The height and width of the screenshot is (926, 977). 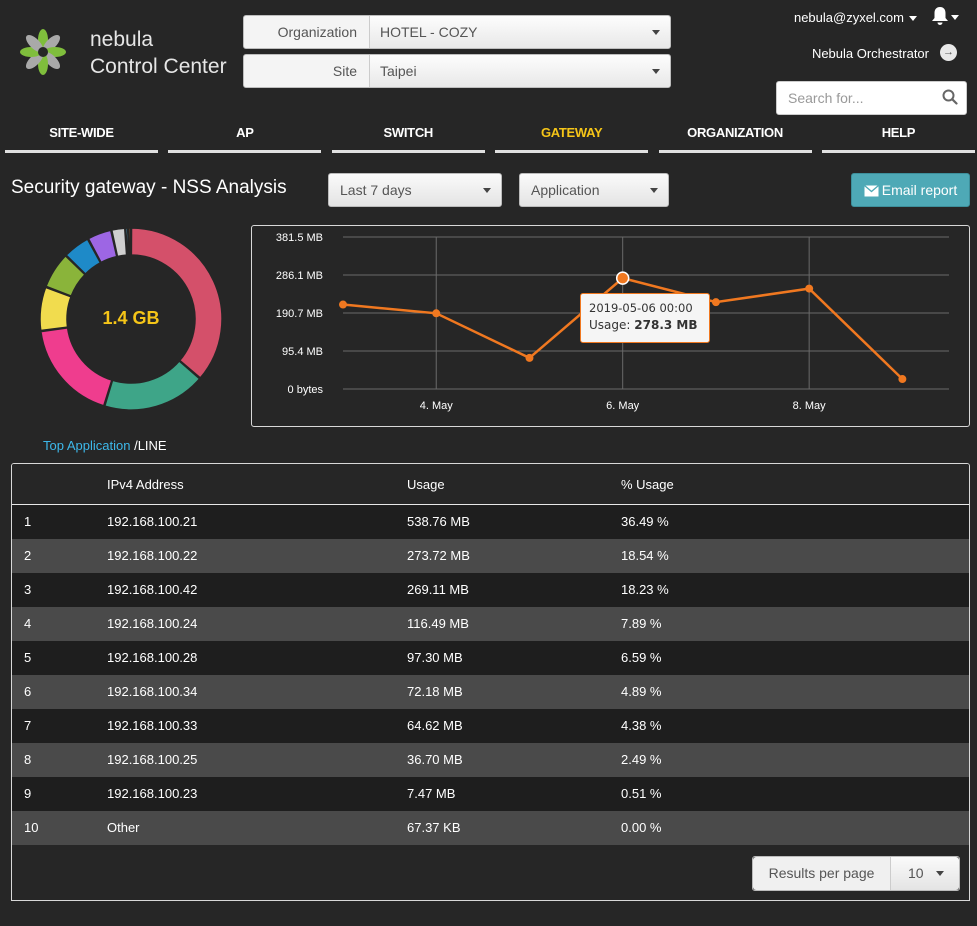 I want to click on cell-usage: 67.37 KB, so click(x=434, y=827).